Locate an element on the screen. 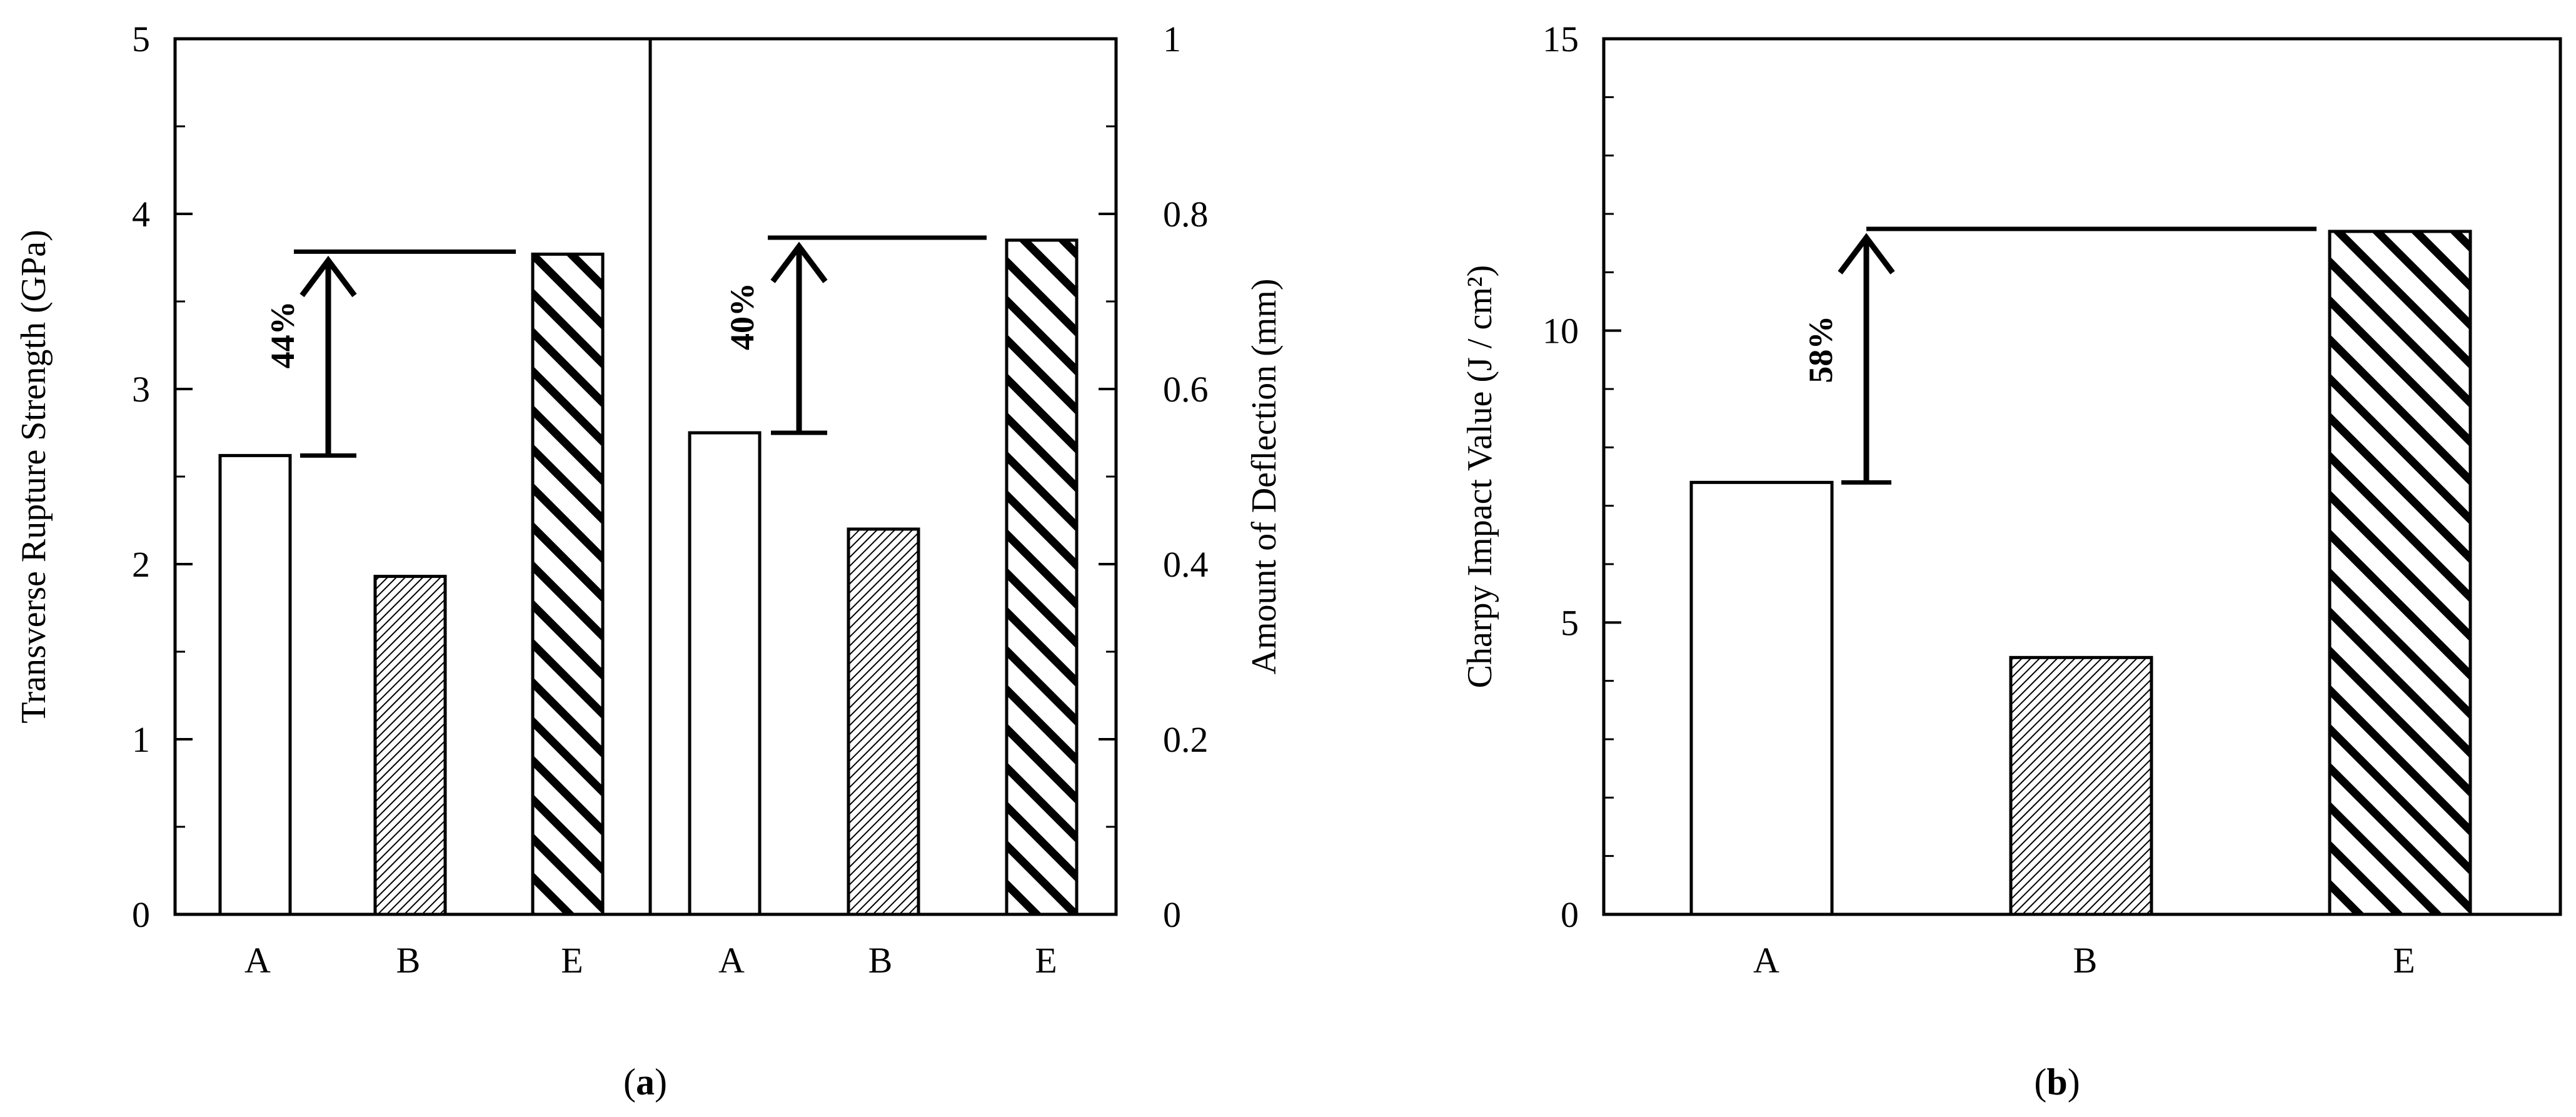 The height and width of the screenshot is (1117, 2576). a-right-ytick-label: 0.8 is located at coordinates (1186, 214).